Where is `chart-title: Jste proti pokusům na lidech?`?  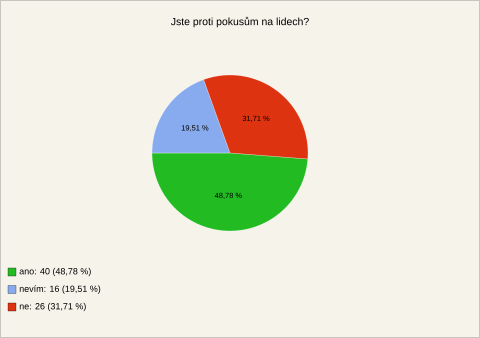 chart-title: Jste proti pokusům na lidech? is located at coordinates (239, 22).